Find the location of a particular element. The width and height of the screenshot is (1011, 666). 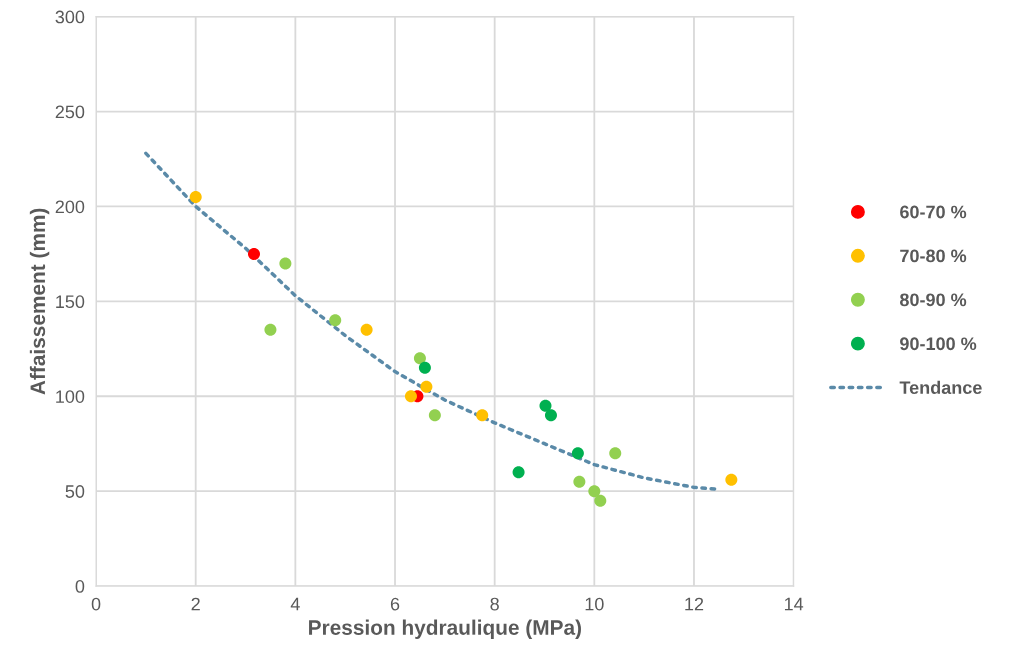

y-tick-label: 100 is located at coordinates (70, 396).